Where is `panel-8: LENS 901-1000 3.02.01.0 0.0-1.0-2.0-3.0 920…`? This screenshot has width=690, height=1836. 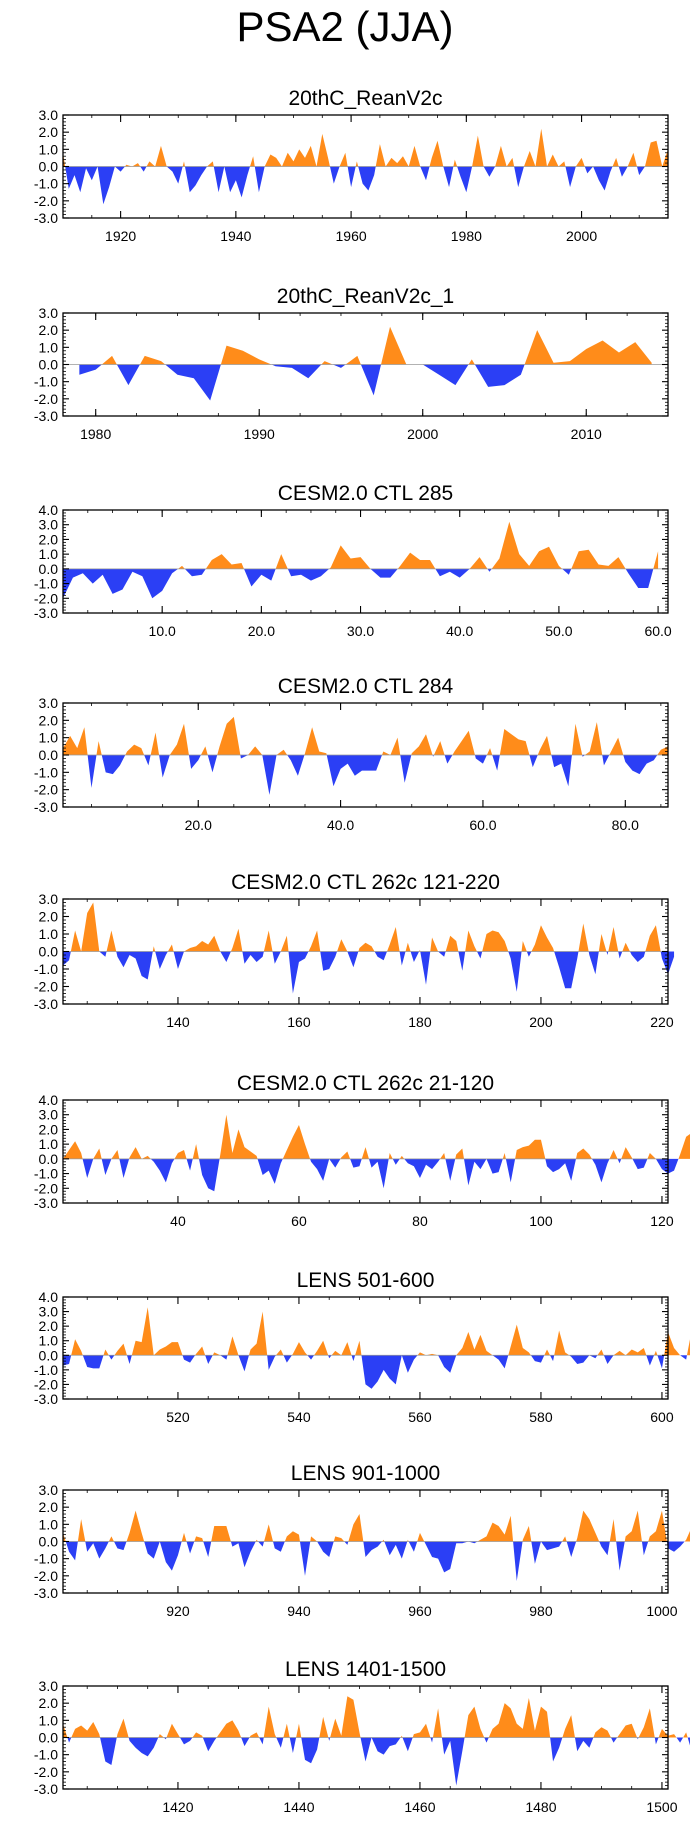
panel-8: LENS 901-1000 3.02.01.0 0.0-1.0-2.0-3.0 920… is located at coordinates (362, 1540).